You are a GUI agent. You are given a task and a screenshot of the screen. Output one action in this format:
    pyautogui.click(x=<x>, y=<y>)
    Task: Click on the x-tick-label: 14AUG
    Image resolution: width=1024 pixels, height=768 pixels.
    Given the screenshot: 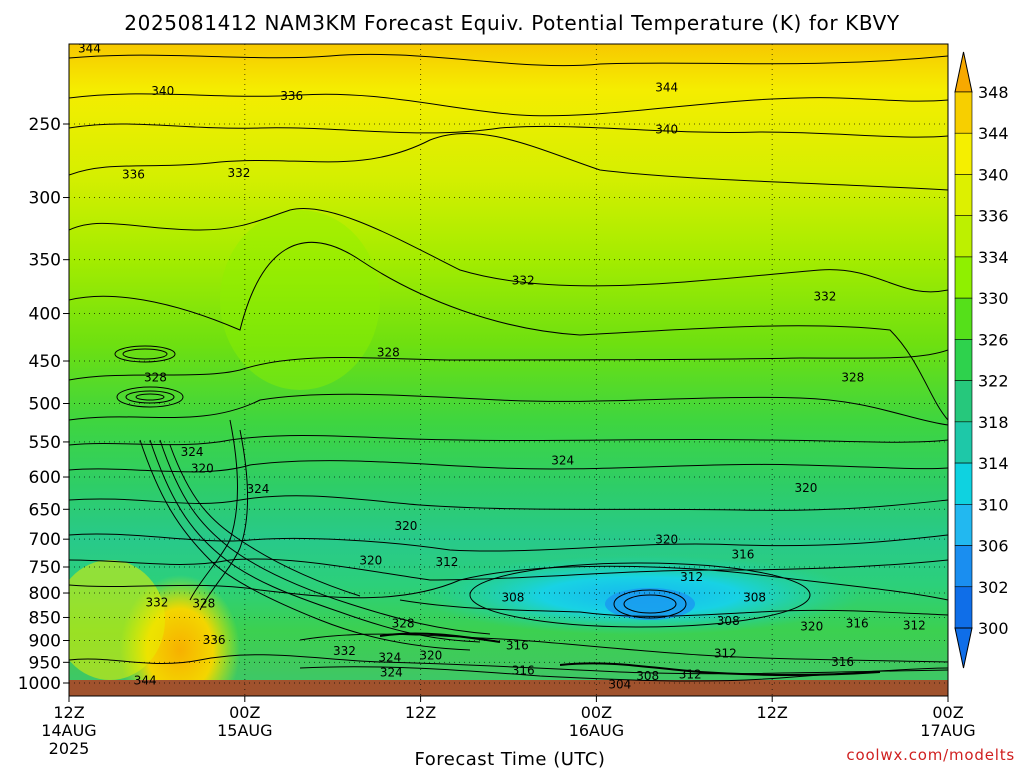 What is the action you would take?
    pyautogui.click(x=68, y=730)
    